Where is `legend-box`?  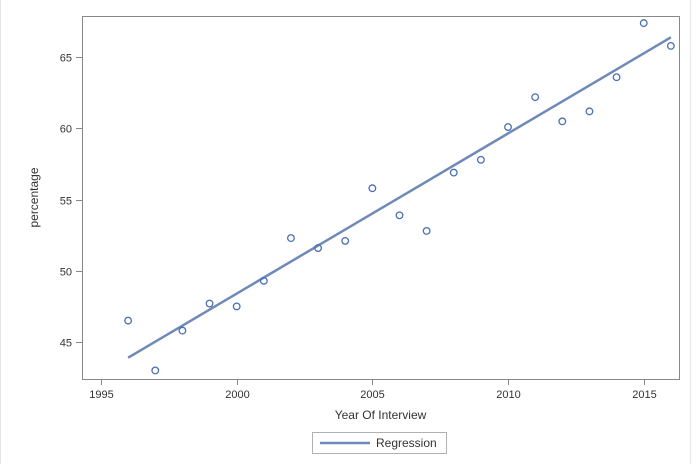 legend-box is located at coordinates (379, 443).